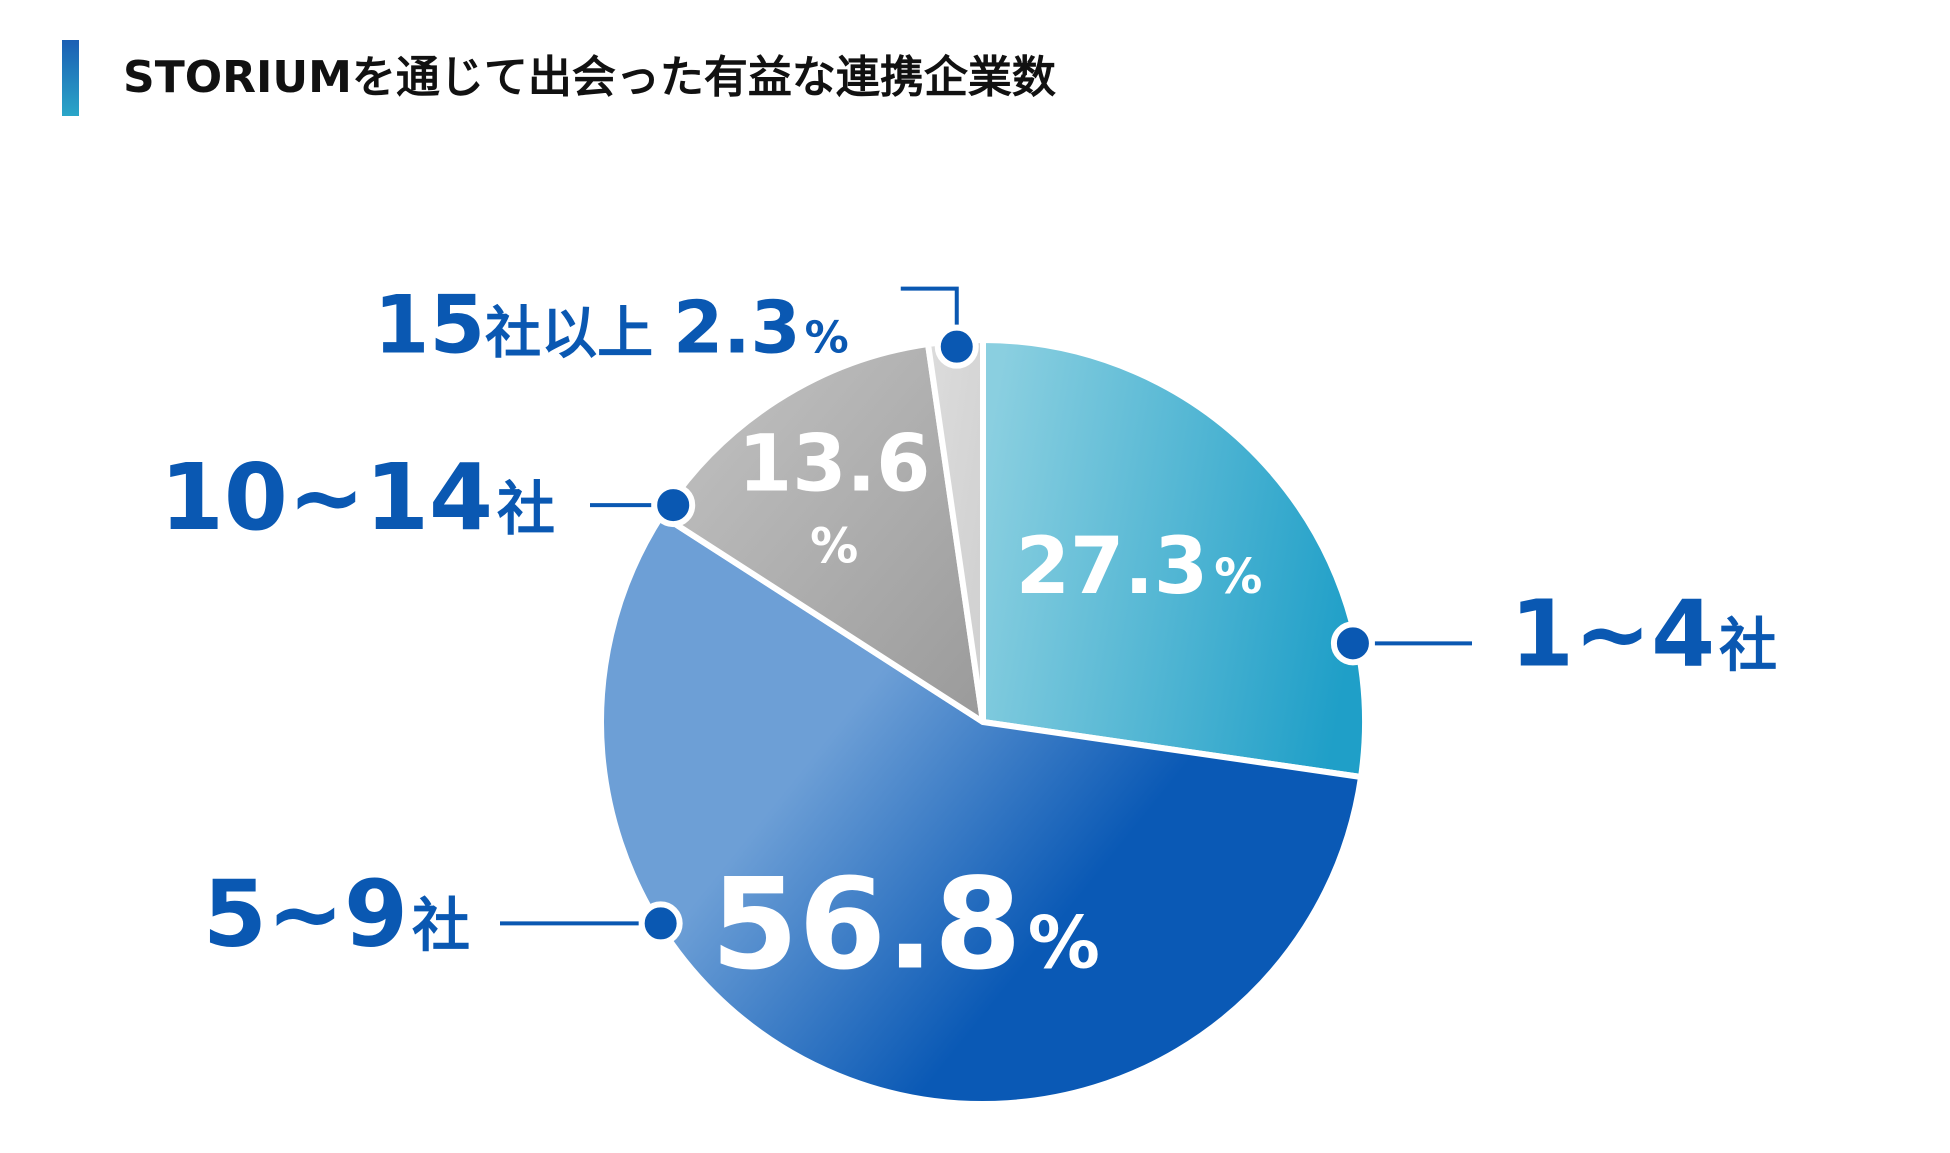 This screenshot has width=1950, height=1153. I want to click on category-label-4: 15社以上 2.3%, so click(611, 325).